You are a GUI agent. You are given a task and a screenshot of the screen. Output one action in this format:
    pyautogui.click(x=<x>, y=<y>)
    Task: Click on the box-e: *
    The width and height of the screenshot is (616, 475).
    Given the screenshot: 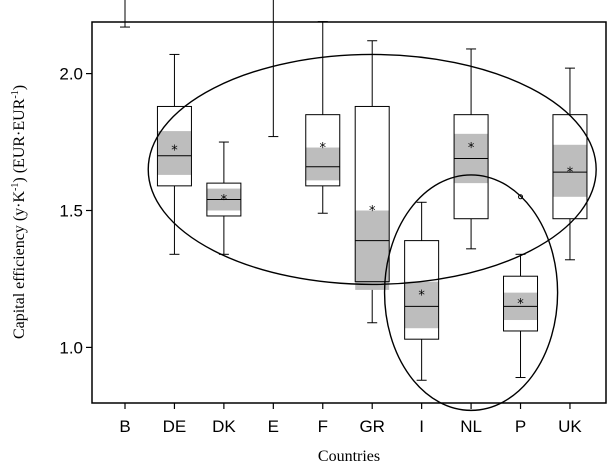 What is the action you would take?
    pyautogui.click(x=273, y=69)
    